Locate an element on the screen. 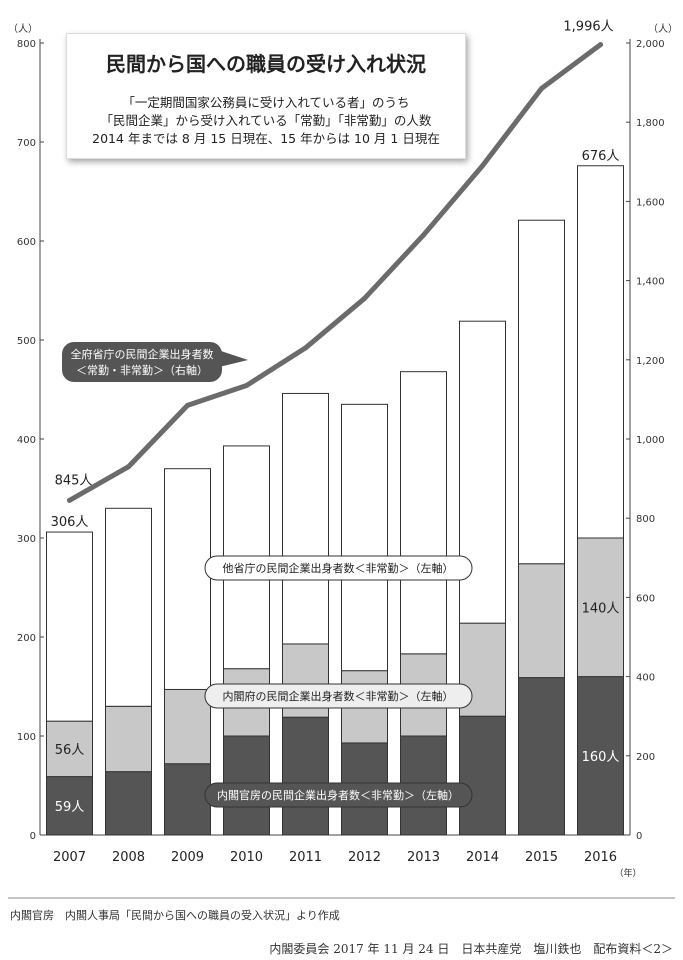  left-tick-label: 400 is located at coordinates (26, 440).